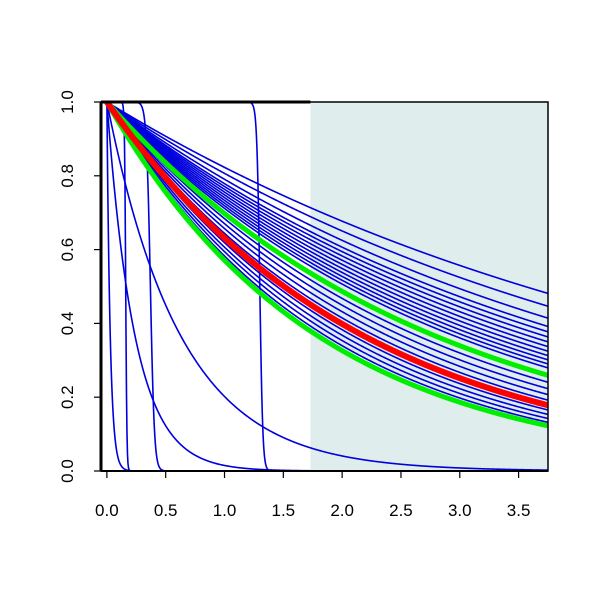  Describe the element at coordinates (107, 510) in the screenshot. I see `x-tick-label: 0.0` at that location.